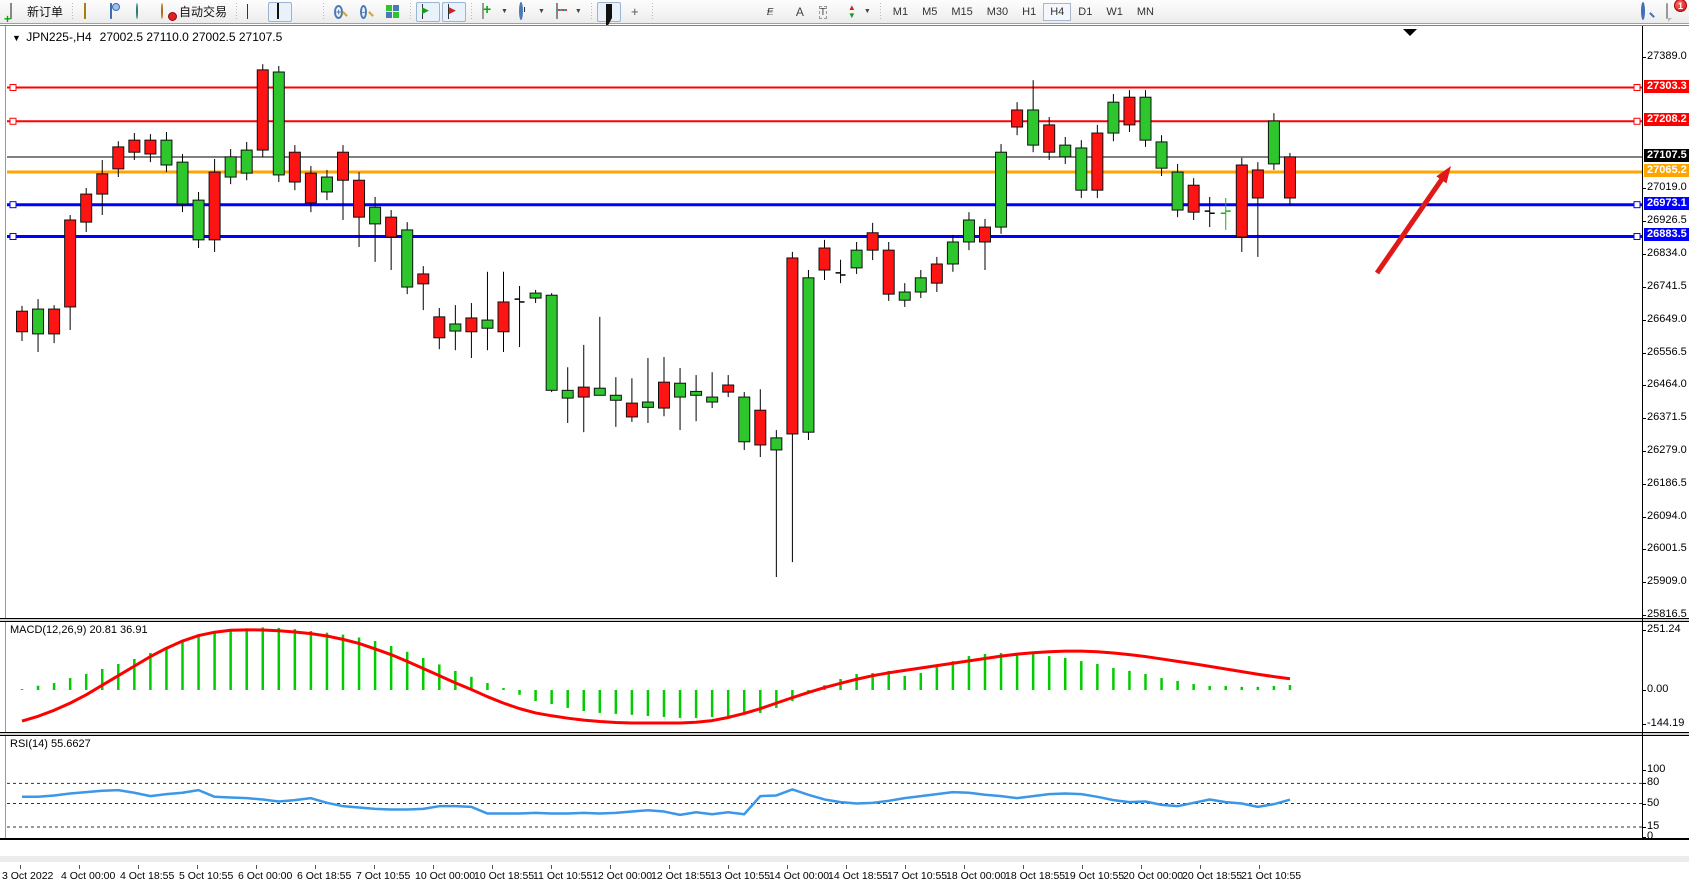 The width and height of the screenshot is (1689, 882). I want to click on text-label-tool-button: T, so click(826, 12).